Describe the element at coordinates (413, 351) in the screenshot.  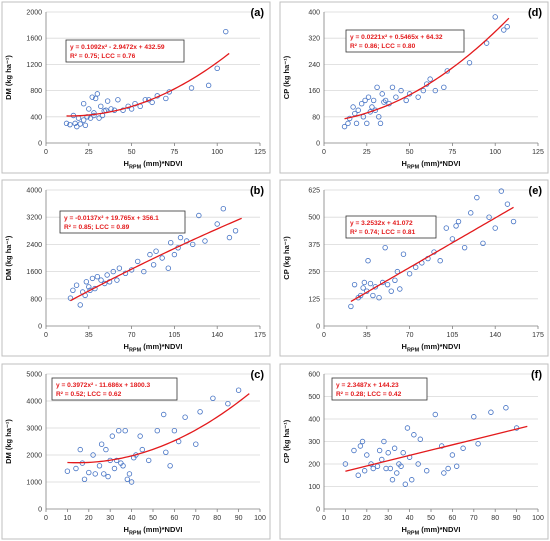
I see `x-axis-label-sub: RPM` at that location.